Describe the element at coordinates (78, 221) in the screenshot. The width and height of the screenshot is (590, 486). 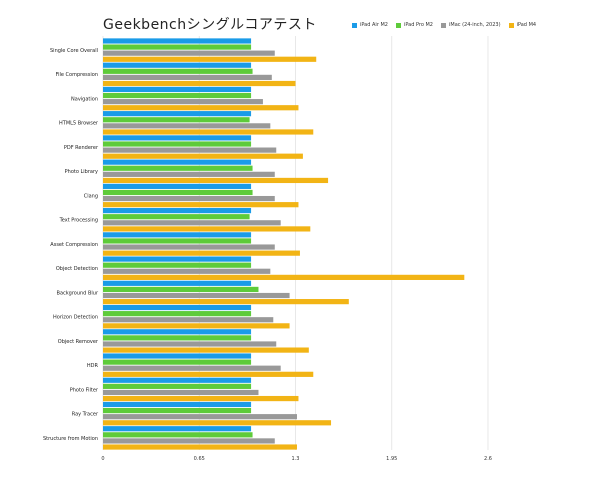
I see `category-label: Text Processing` at that location.